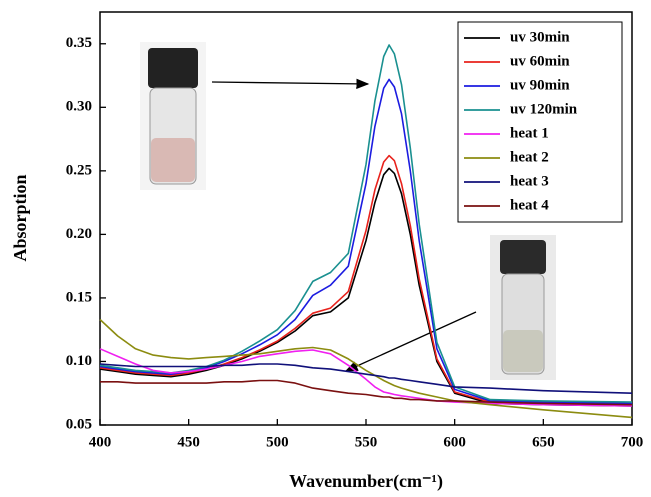  Describe the element at coordinates (79, 297) in the screenshot. I see `y-tick-label: 0.15` at that location.